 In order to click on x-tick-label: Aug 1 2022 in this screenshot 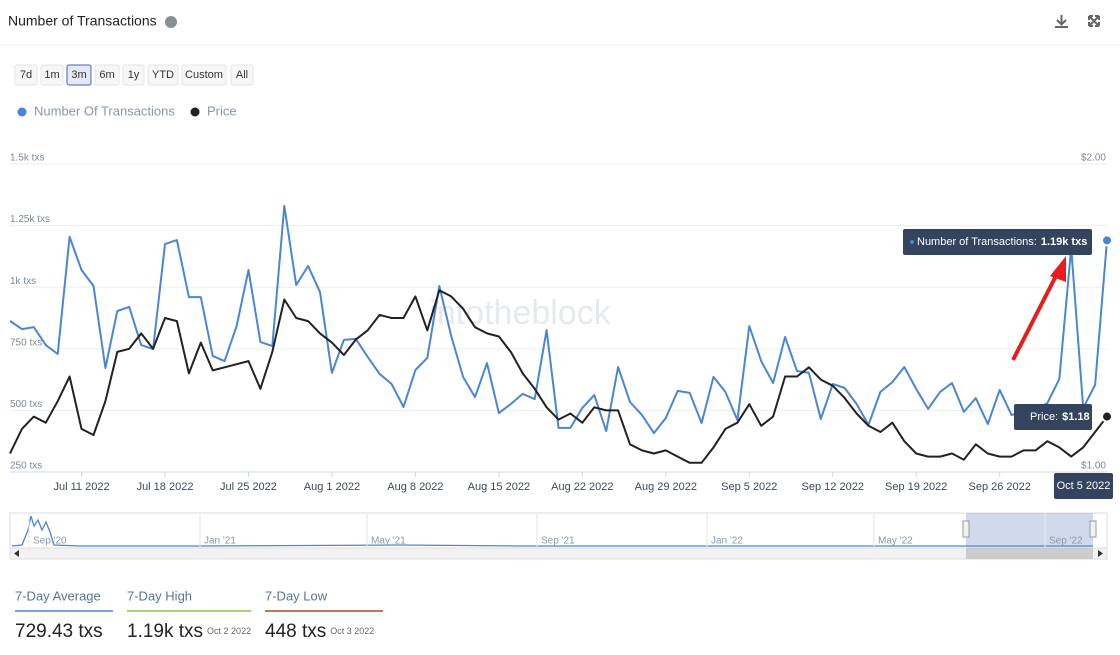, I will do `click(332, 487)`.